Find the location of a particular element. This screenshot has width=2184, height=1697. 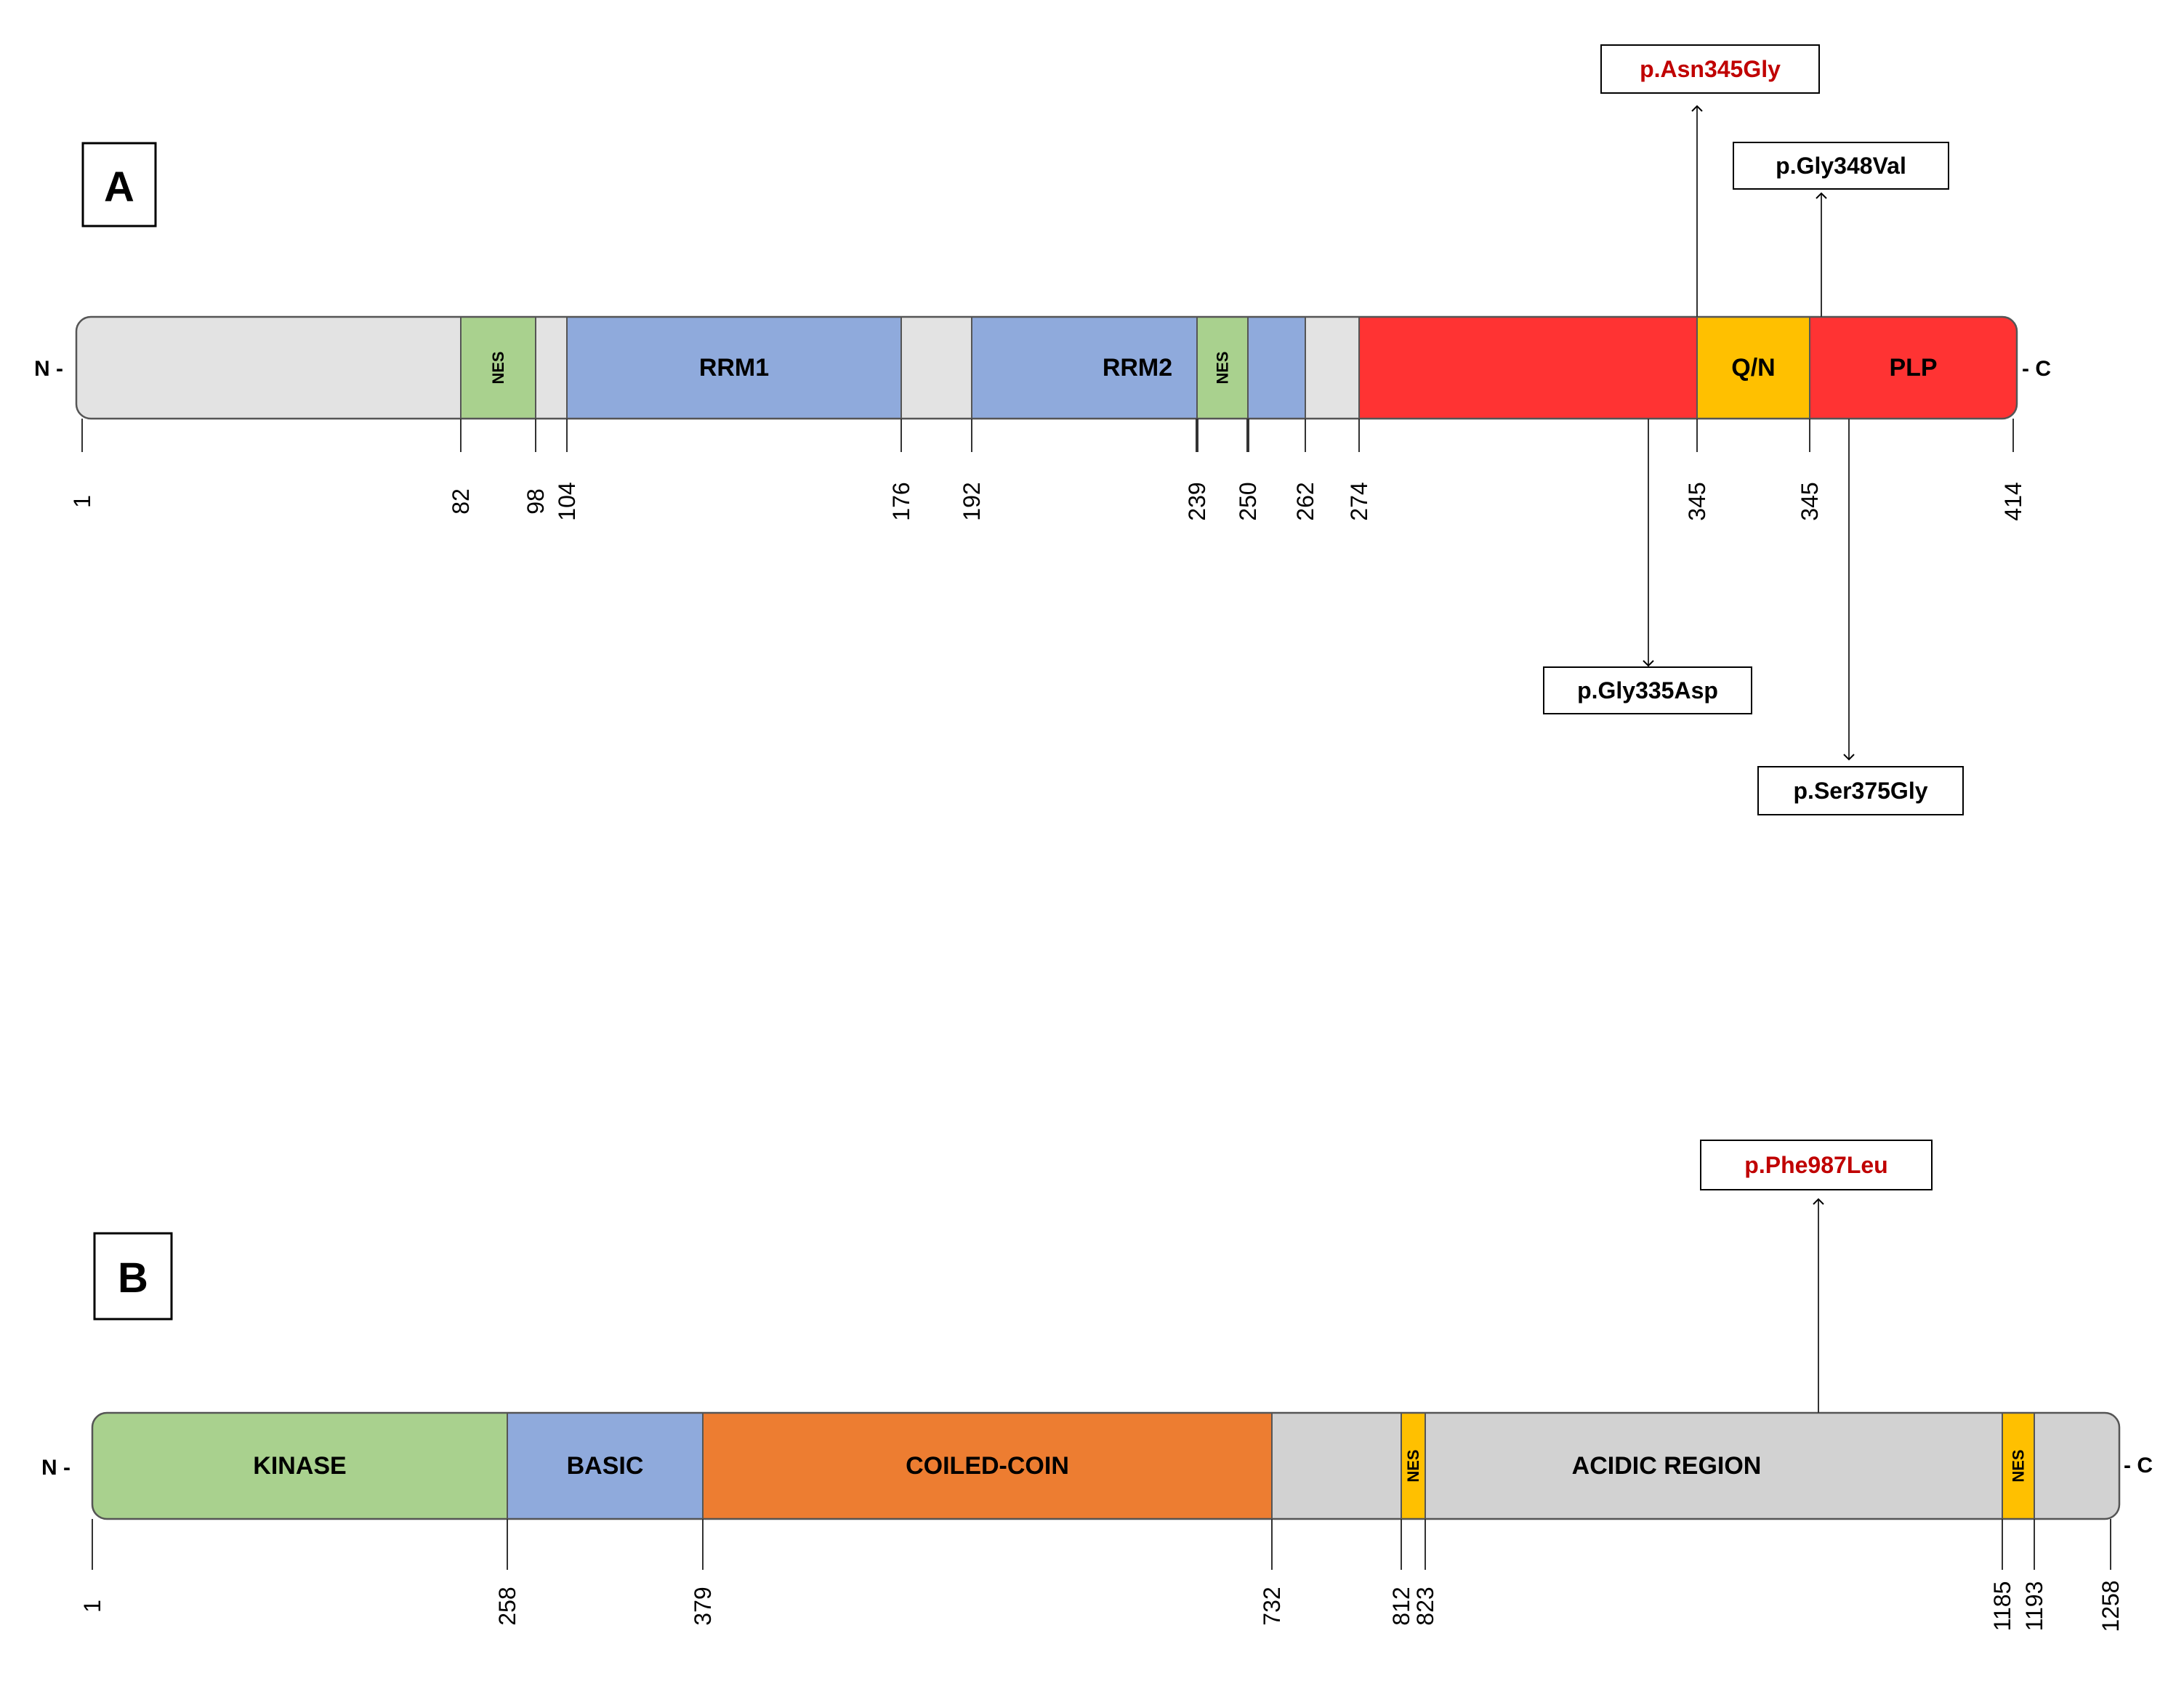

mutation-b-0-box is located at coordinates (1816, 1165).